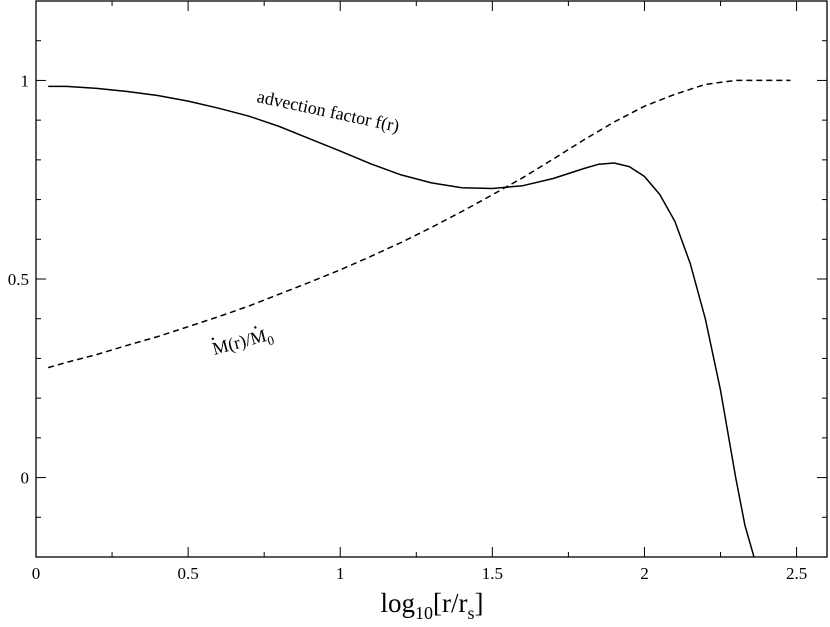 The image size is (830, 627). Describe the element at coordinates (340, 573) in the screenshot. I see `x-tick-label: 1` at that location.